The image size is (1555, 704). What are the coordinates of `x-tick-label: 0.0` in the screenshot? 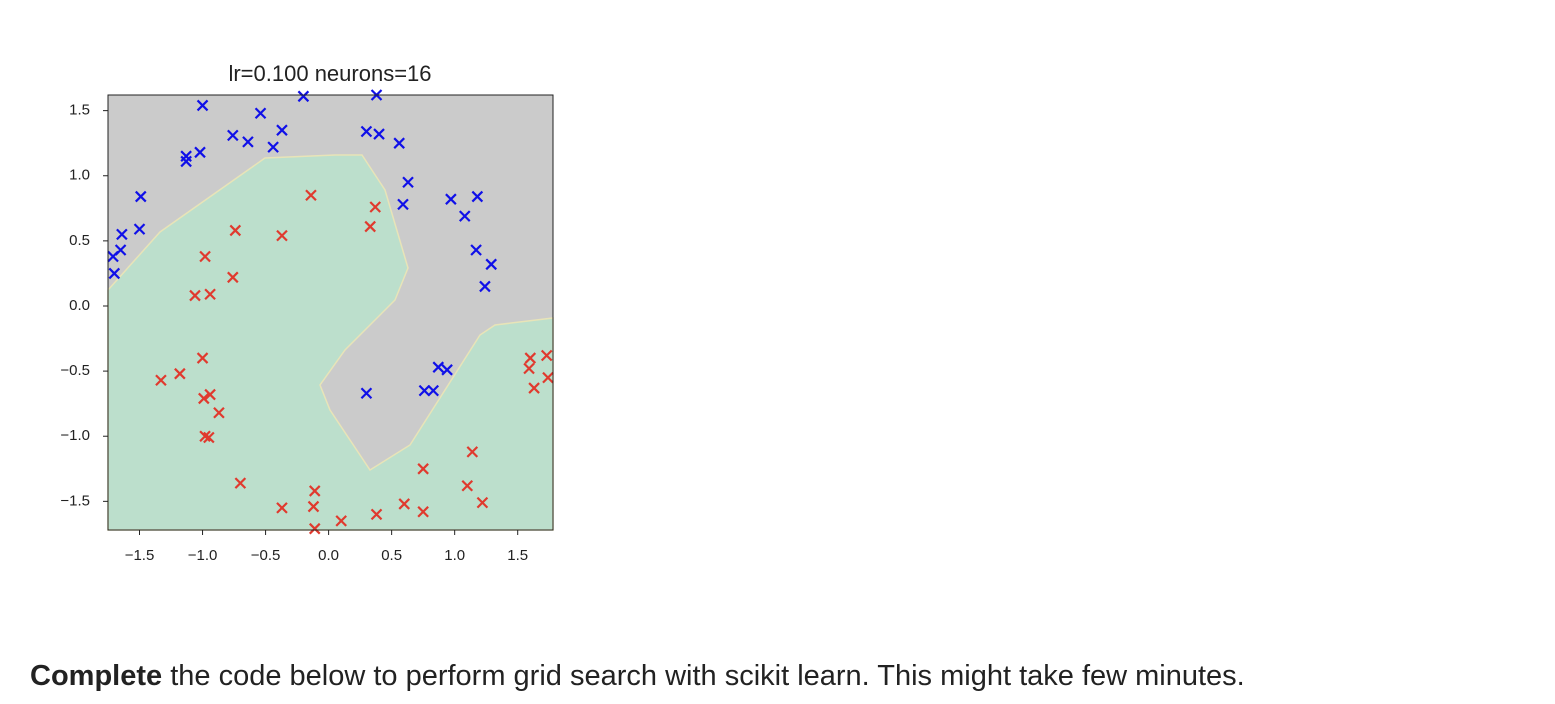 It's located at (328, 555).